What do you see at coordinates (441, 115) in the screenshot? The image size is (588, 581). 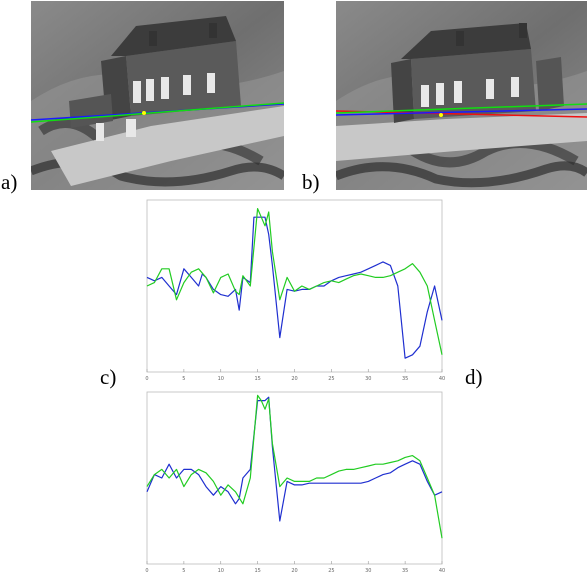 I see `match-point-b` at bounding box center [441, 115].